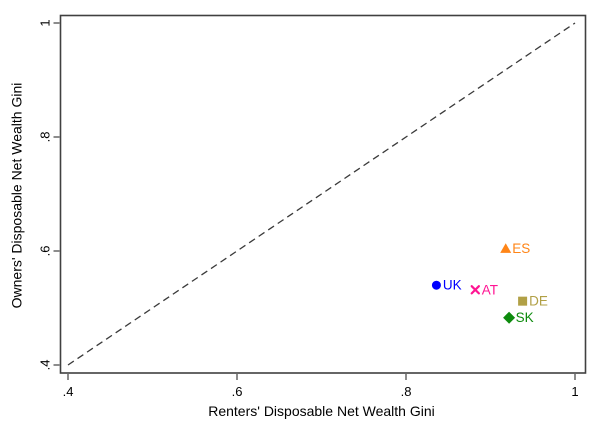  I want to click on data-point-label-AT: AT, so click(490, 289).